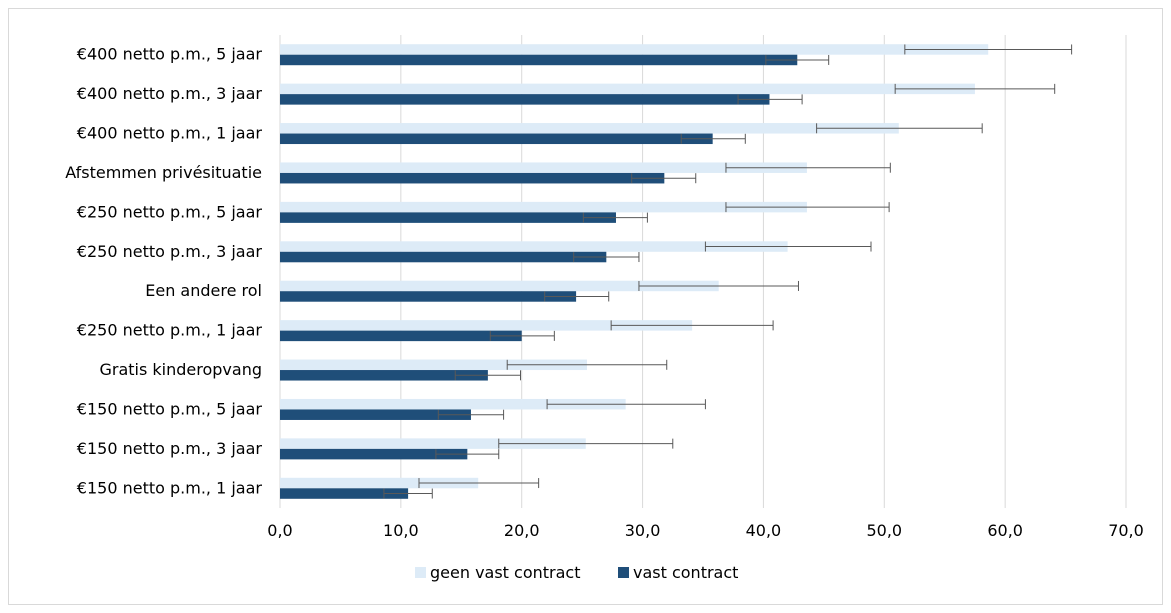 This screenshot has height=613, width=1171. Describe the element at coordinates (884, 530) in the screenshot. I see `x-tick-label: 50,0` at that location.